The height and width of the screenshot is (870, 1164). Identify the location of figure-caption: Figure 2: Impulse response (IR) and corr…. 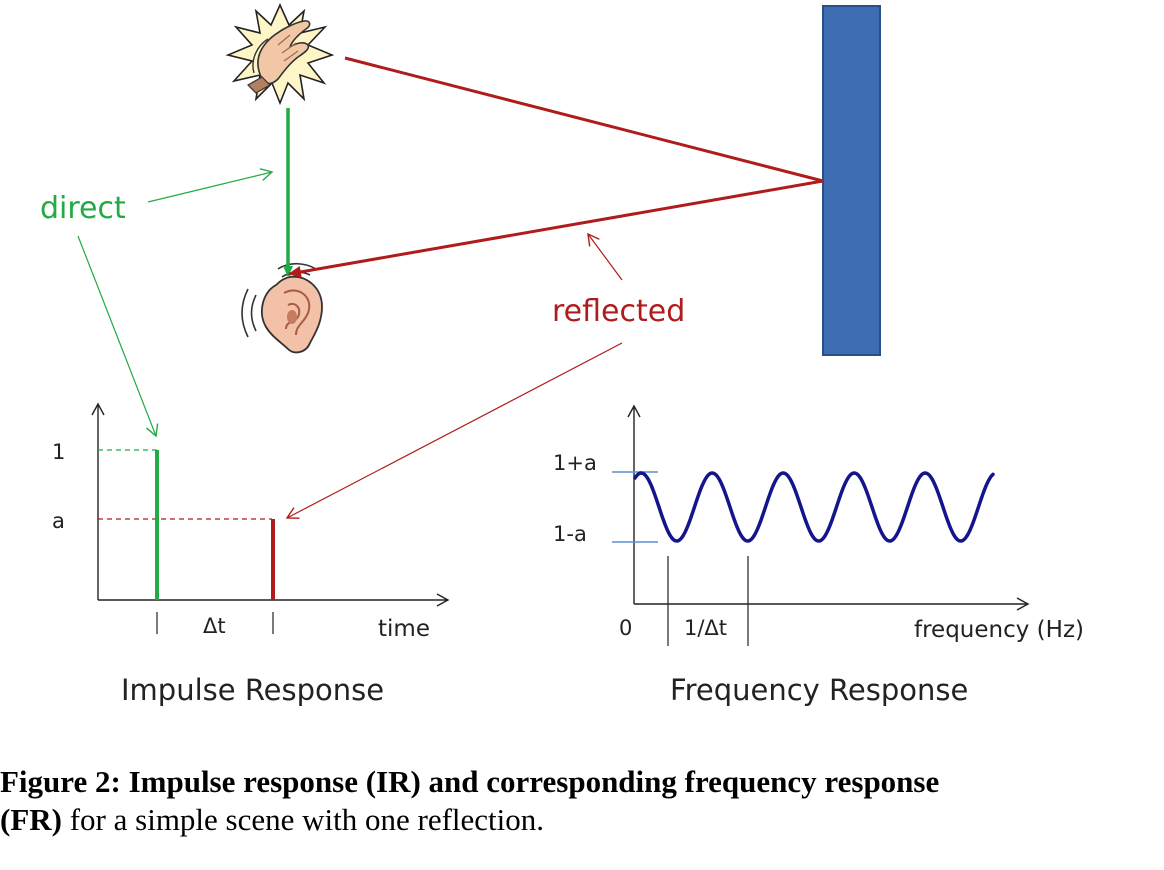
(582, 801).